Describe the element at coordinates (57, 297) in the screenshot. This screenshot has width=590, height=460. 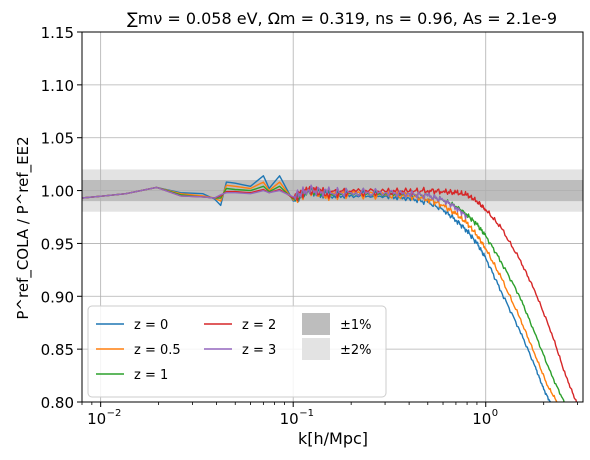
I see `y-tick-label: 0.90` at that location.